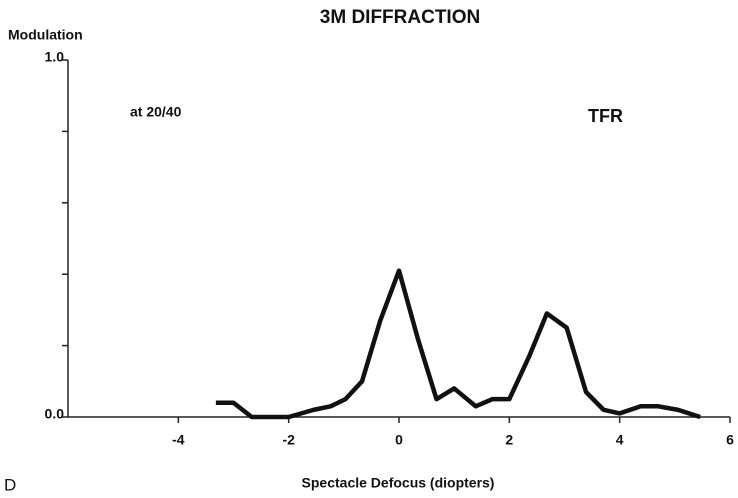  Describe the element at coordinates (55, 414) in the screenshot. I see `y-tick-label: 0.0` at that location.